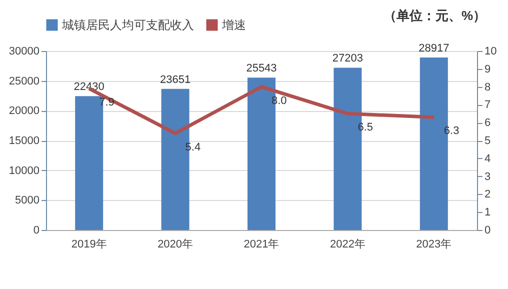  What do you see at coordinates (24, 52) in the screenshot?
I see `y-tick-label: 30000` at bounding box center [24, 52].